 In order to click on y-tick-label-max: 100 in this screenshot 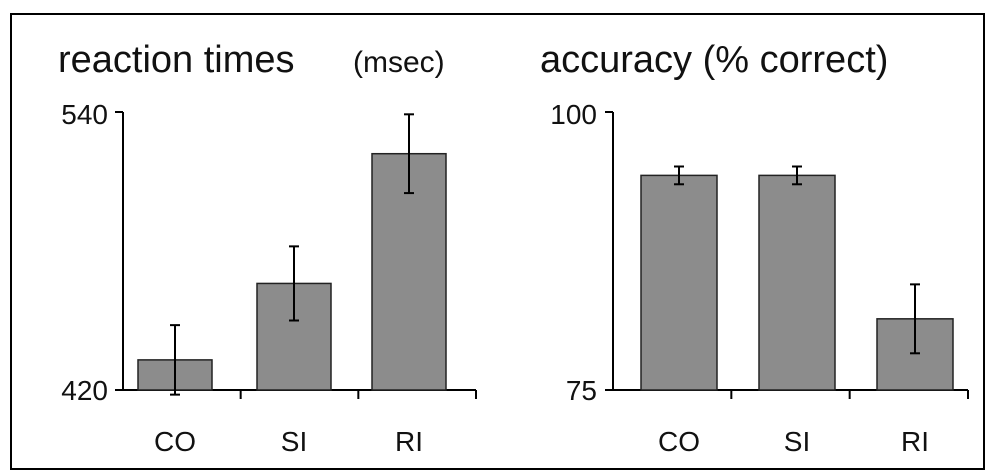, I will do `click(573, 114)`.